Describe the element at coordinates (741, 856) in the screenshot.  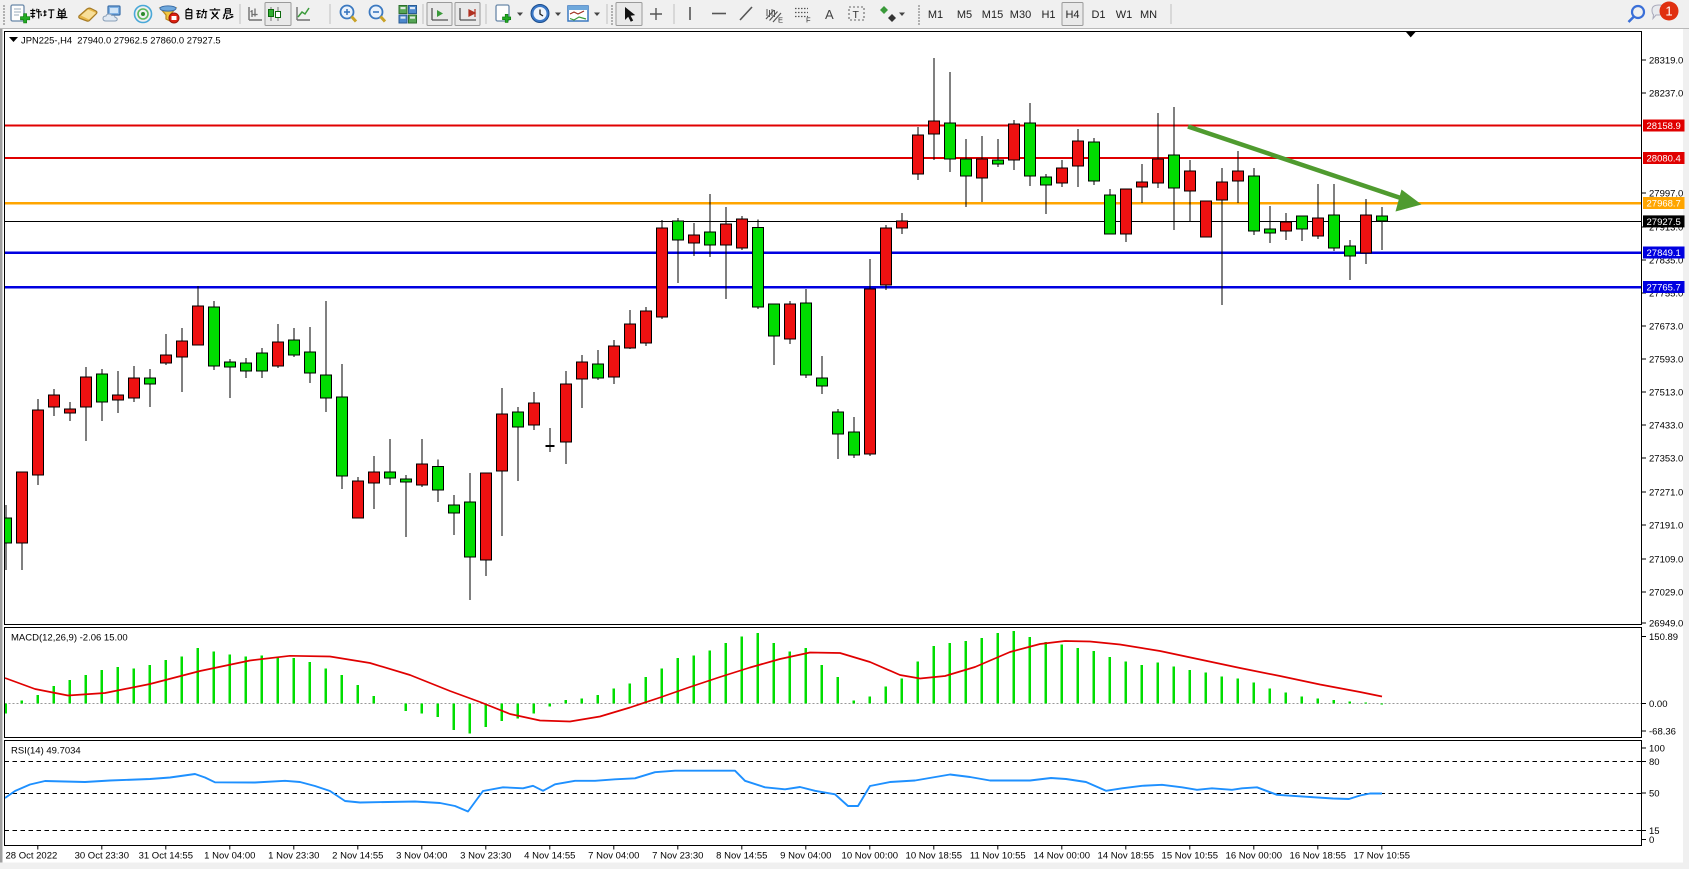
I see `svg-text: 8 Nov 14:55` at that location.